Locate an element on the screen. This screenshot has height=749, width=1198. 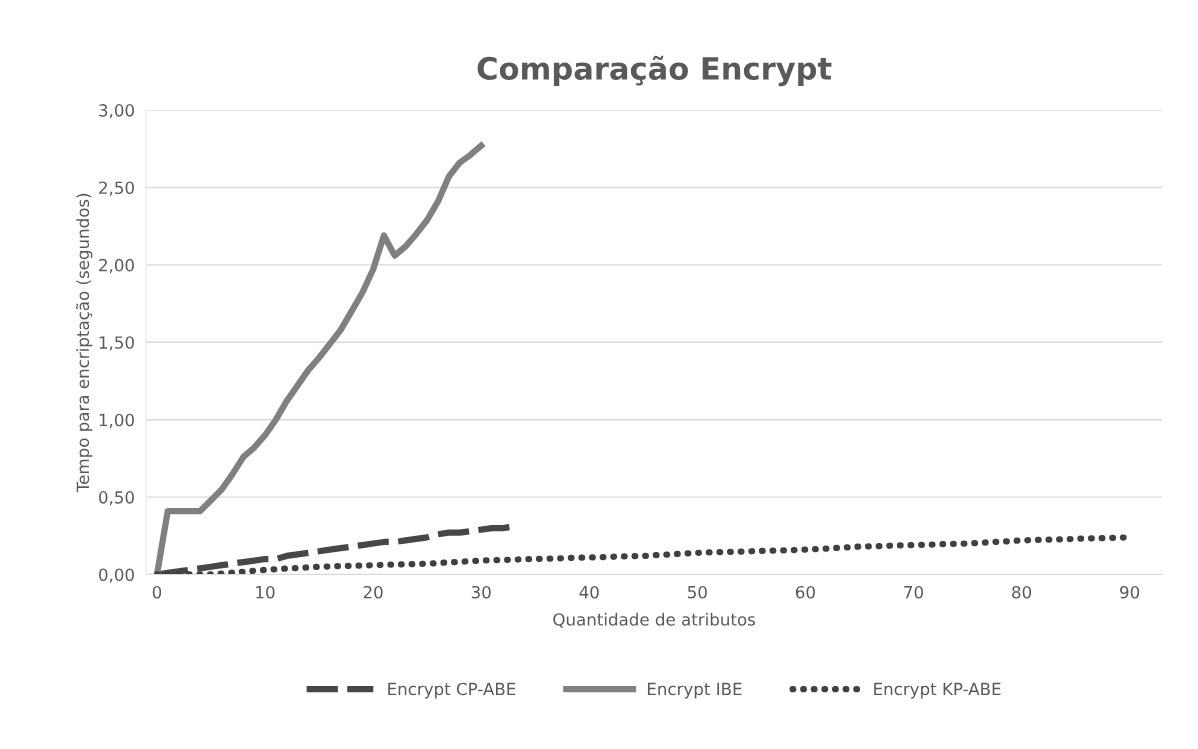
x-tick-label: 60 is located at coordinates (805, 592).